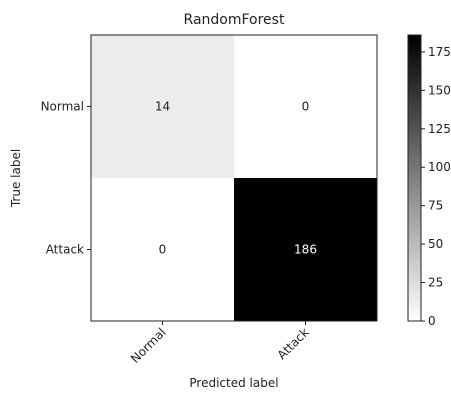 Image resolution: width=451 pixels, height=394 pixels. I want to click on colorbar-tick-label: 50, so click(435, 244).